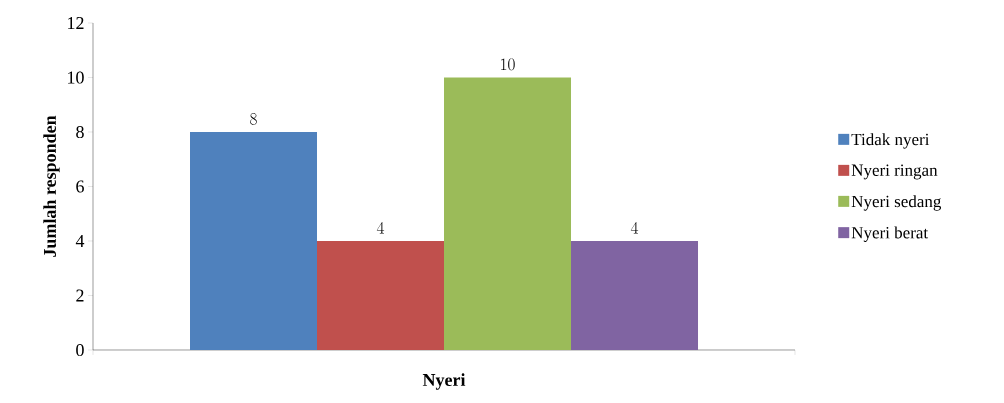 Image resolution: width=1004 pixels, height=403 pixels. Describe the element at coordinates (51, 186) in the screenshot. I see `y-axis-title: Jumlah responden` at that location.